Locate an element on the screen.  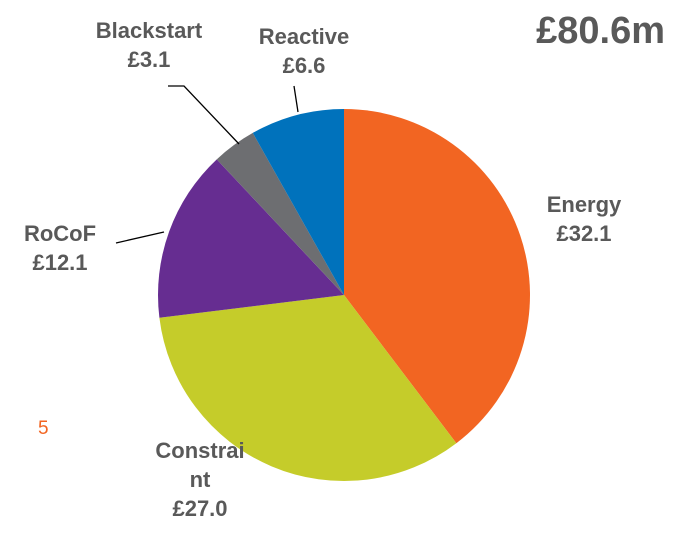
label-rocof-category: RoCoF is located at coordinates (60, 233).